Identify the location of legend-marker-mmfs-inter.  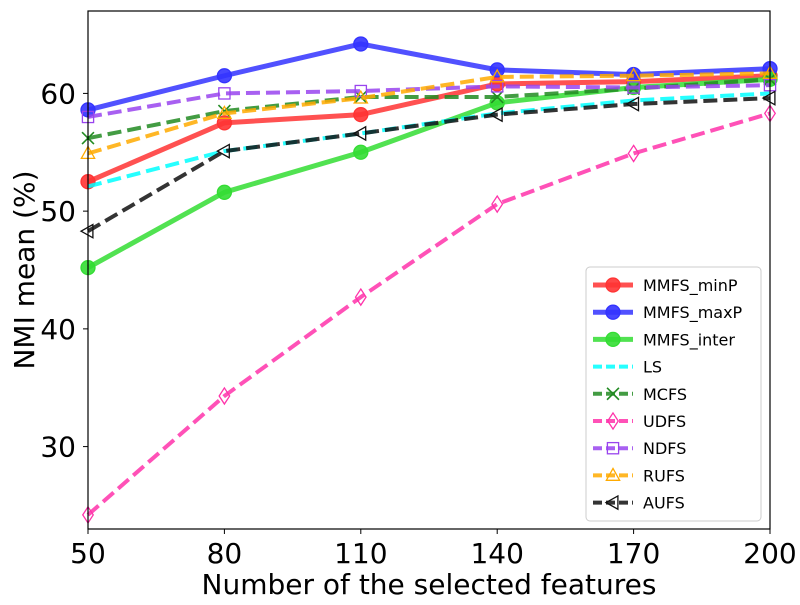
(613, 339).